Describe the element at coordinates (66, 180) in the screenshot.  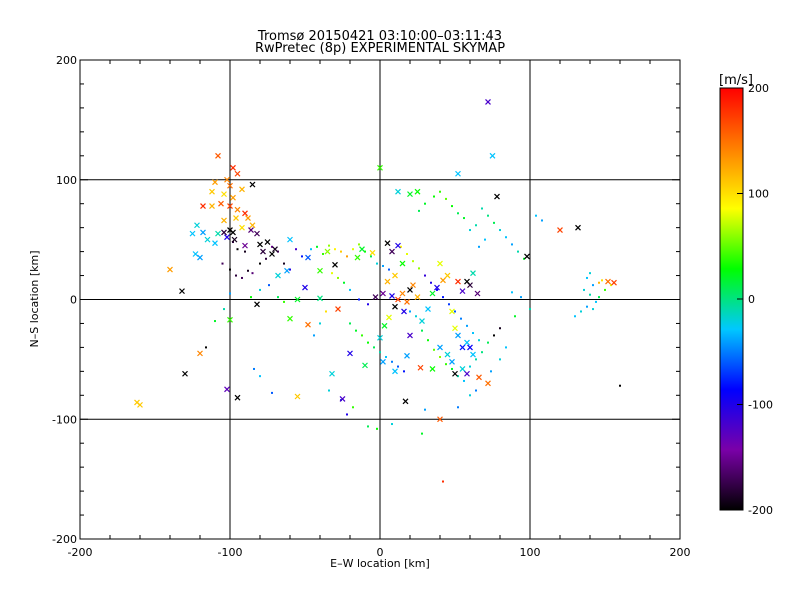
I see `y-tick-label: 100` at that location.